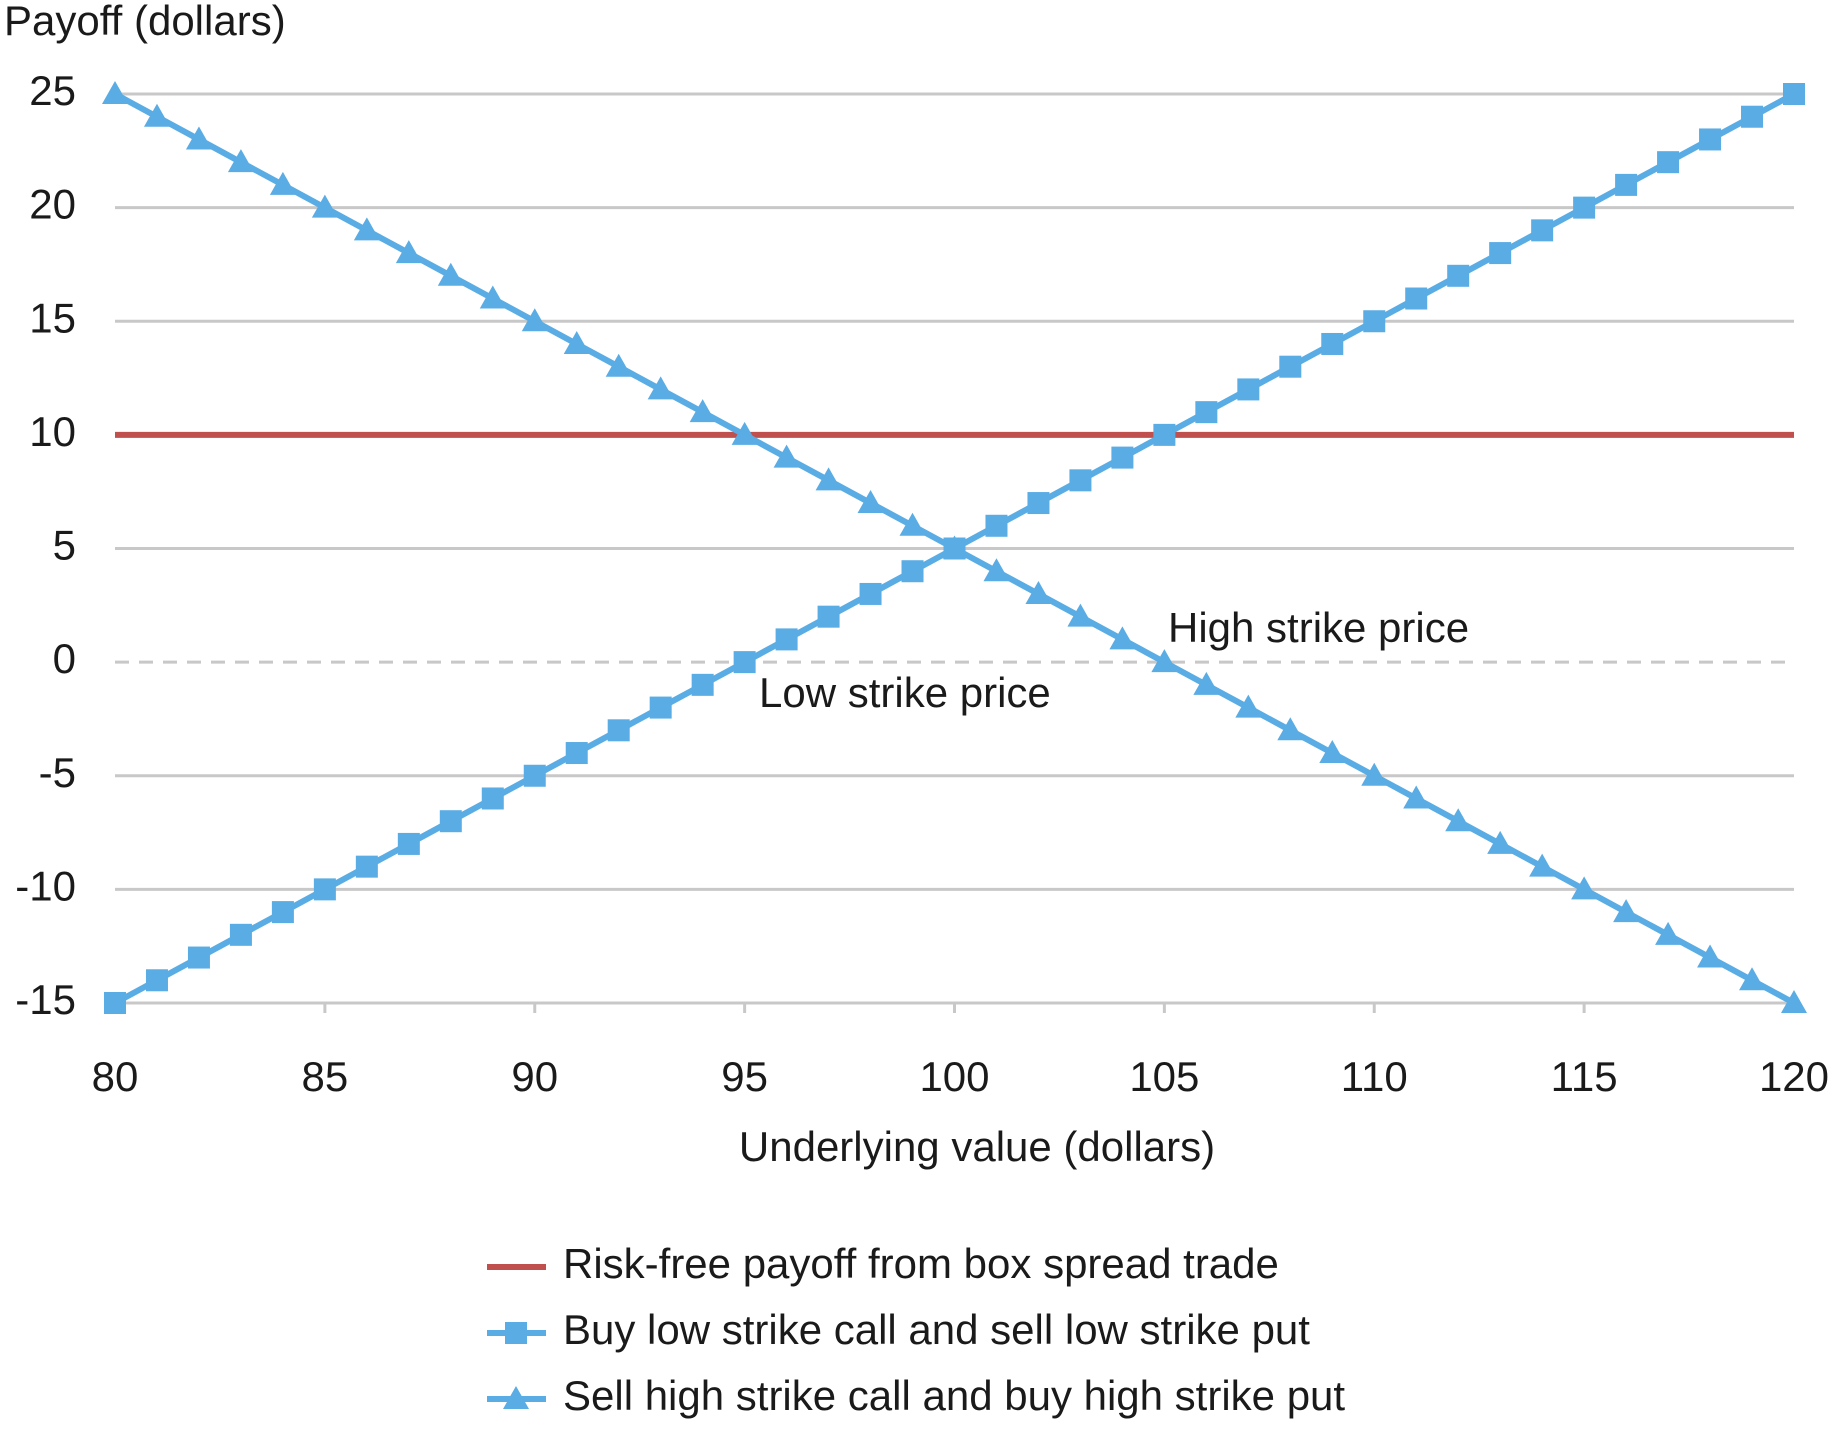  Describe the element at coordinates (45, 999) in the screenshot. I see `y-tick-label: -15` at that location.